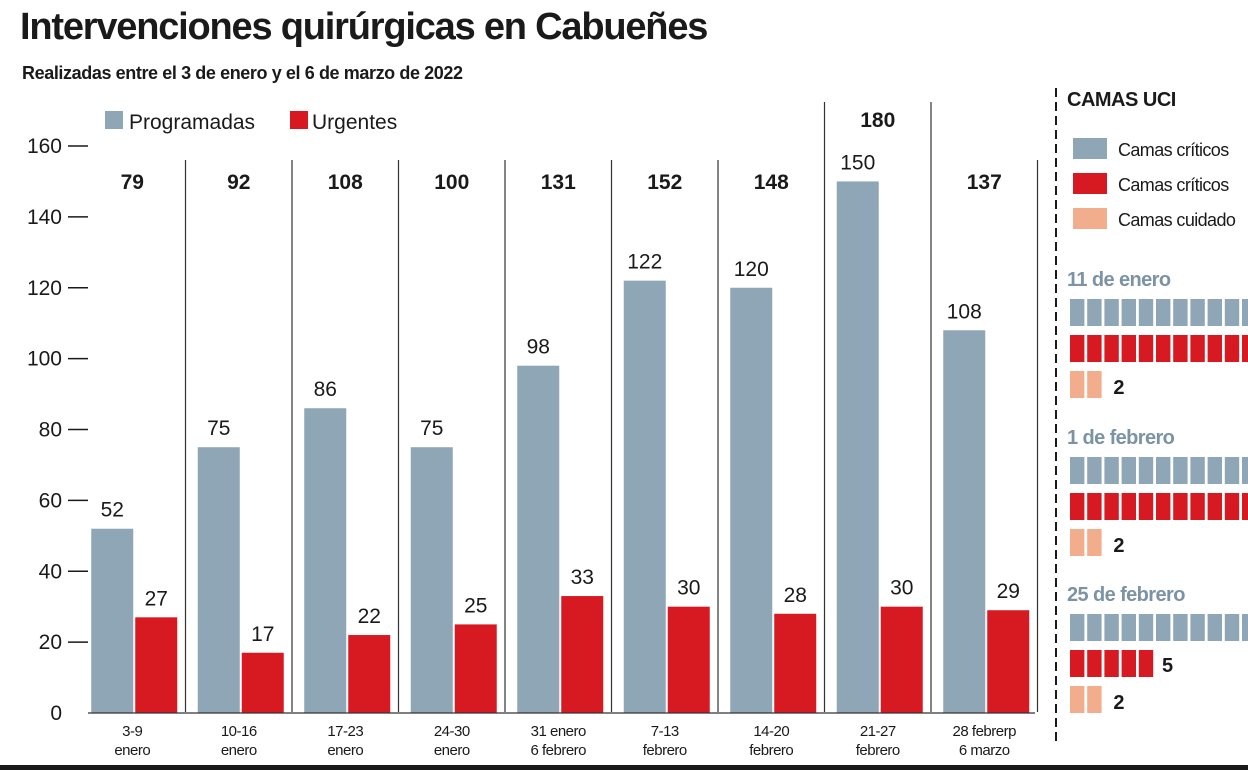 This screenshot has width=1248, height=770. I want to click on week-total-label: 180, so click(877, 120).